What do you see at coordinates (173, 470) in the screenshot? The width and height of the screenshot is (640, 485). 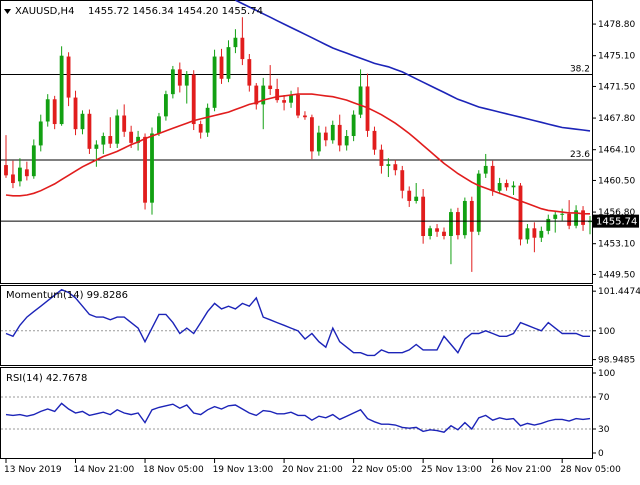 I see `time-tick-label: 18 Nov 05:00` at bounding box center [173, 470].